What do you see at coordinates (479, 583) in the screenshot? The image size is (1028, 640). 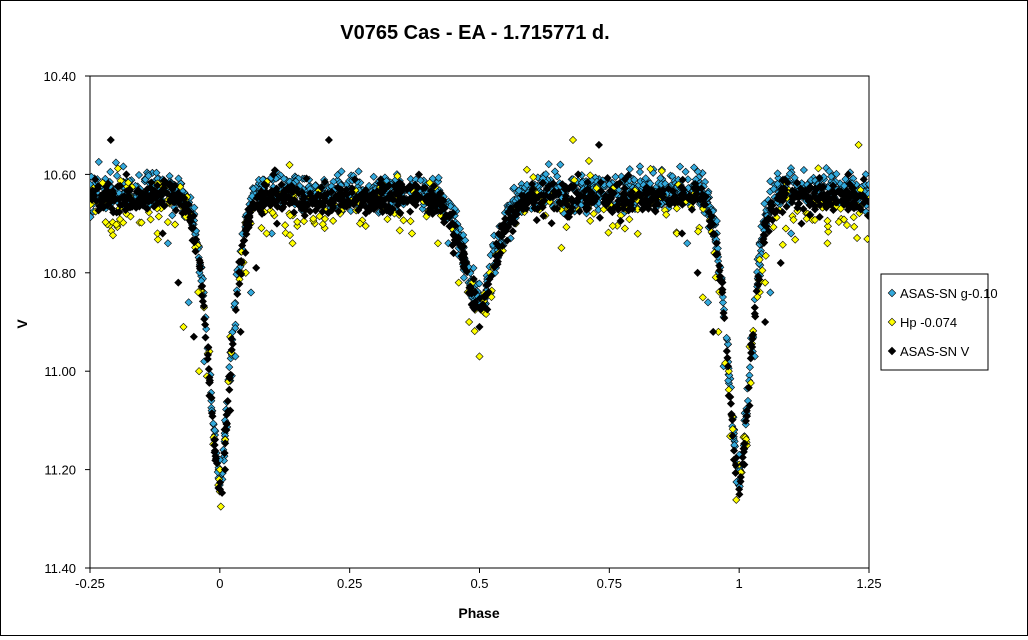 I see `x-tick-label: 0.5` at bounding box center [479, 583].